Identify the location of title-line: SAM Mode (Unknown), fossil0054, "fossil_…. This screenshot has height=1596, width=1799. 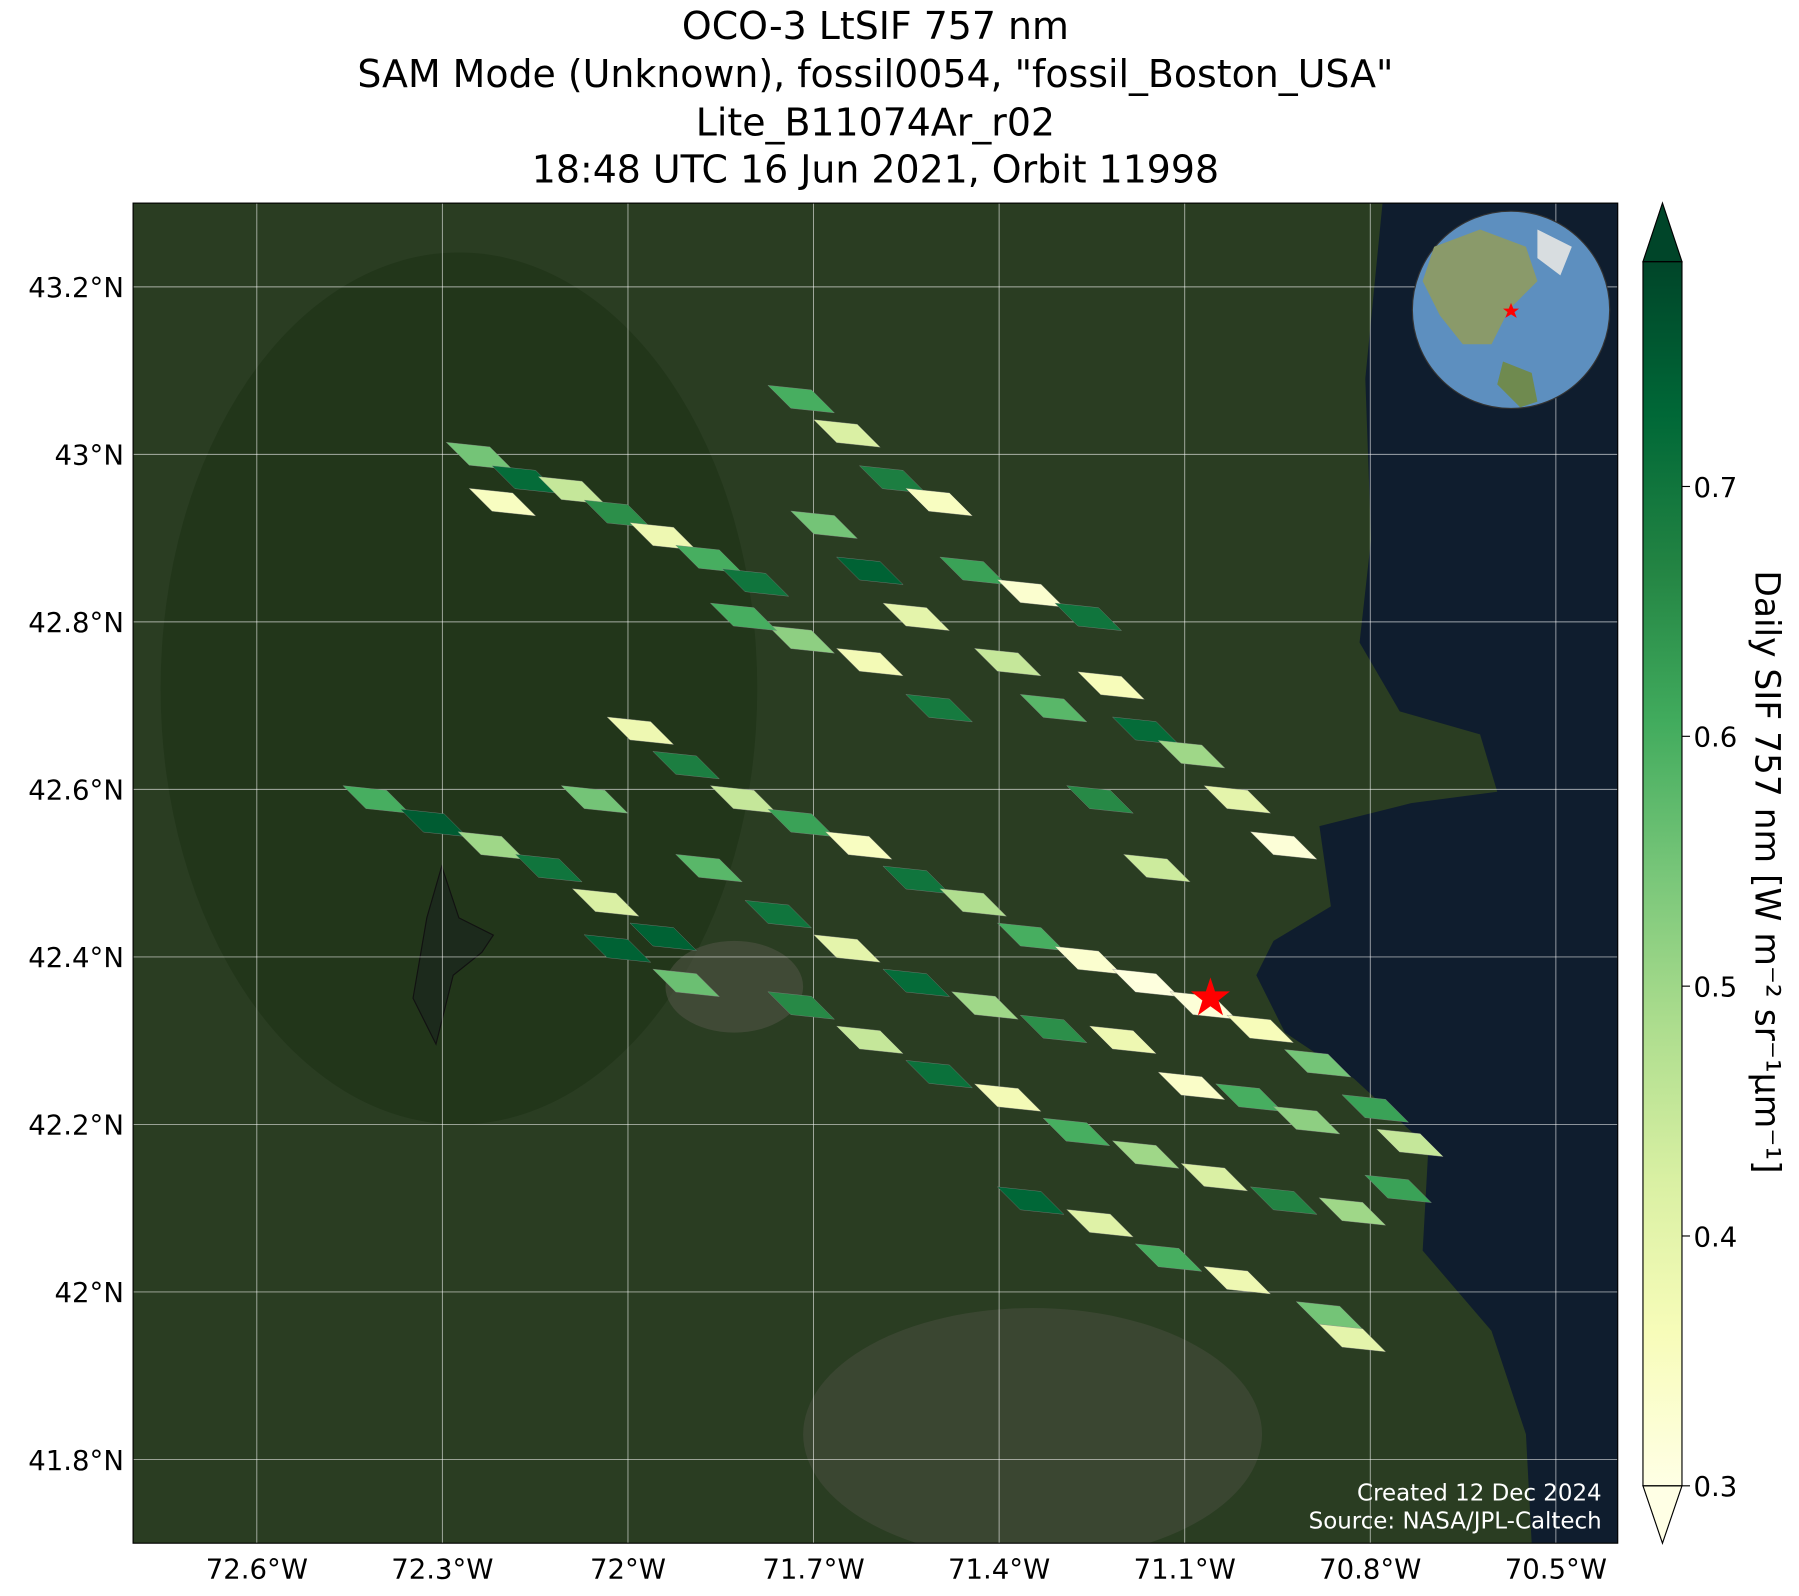
(875, 74).